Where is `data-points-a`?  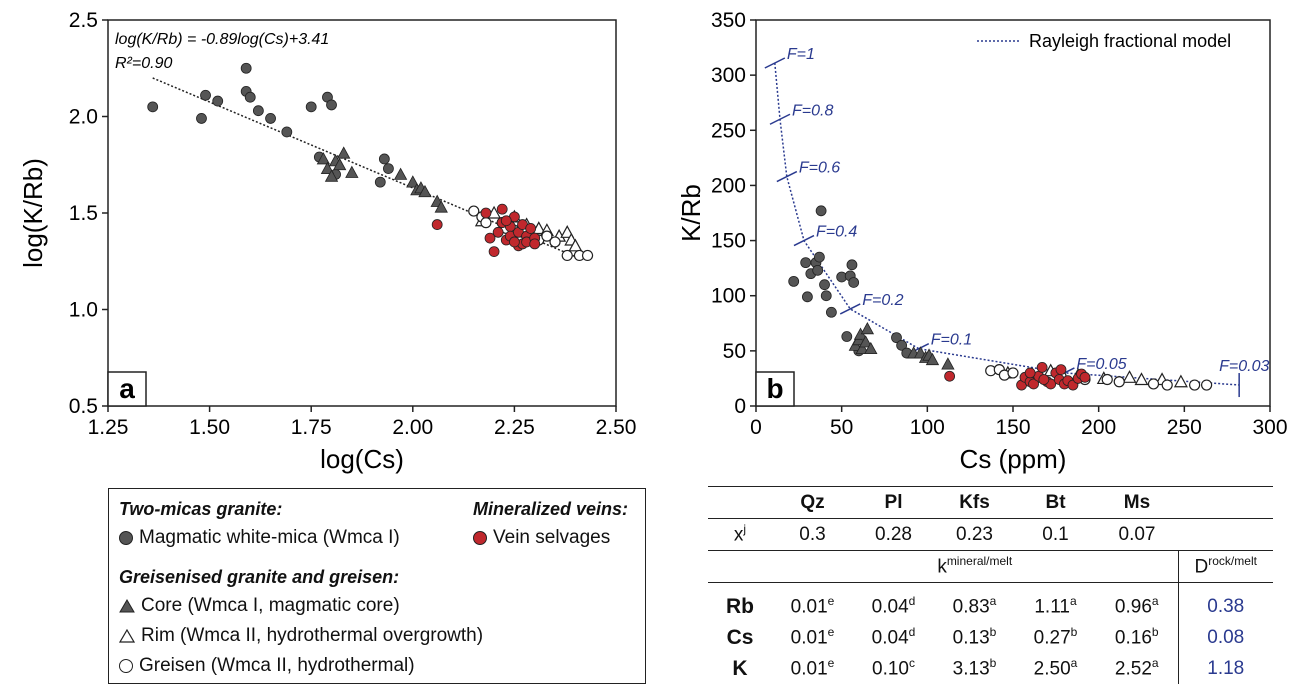
data-points-a is located at coordinates (370, 162).